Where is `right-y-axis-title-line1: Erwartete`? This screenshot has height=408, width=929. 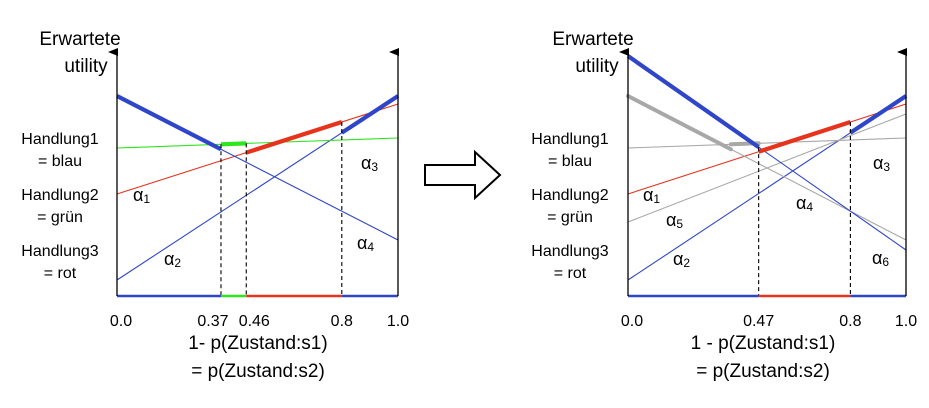 right-y-axis-title-line1: Erwartete is located at coordinates (592, 39).